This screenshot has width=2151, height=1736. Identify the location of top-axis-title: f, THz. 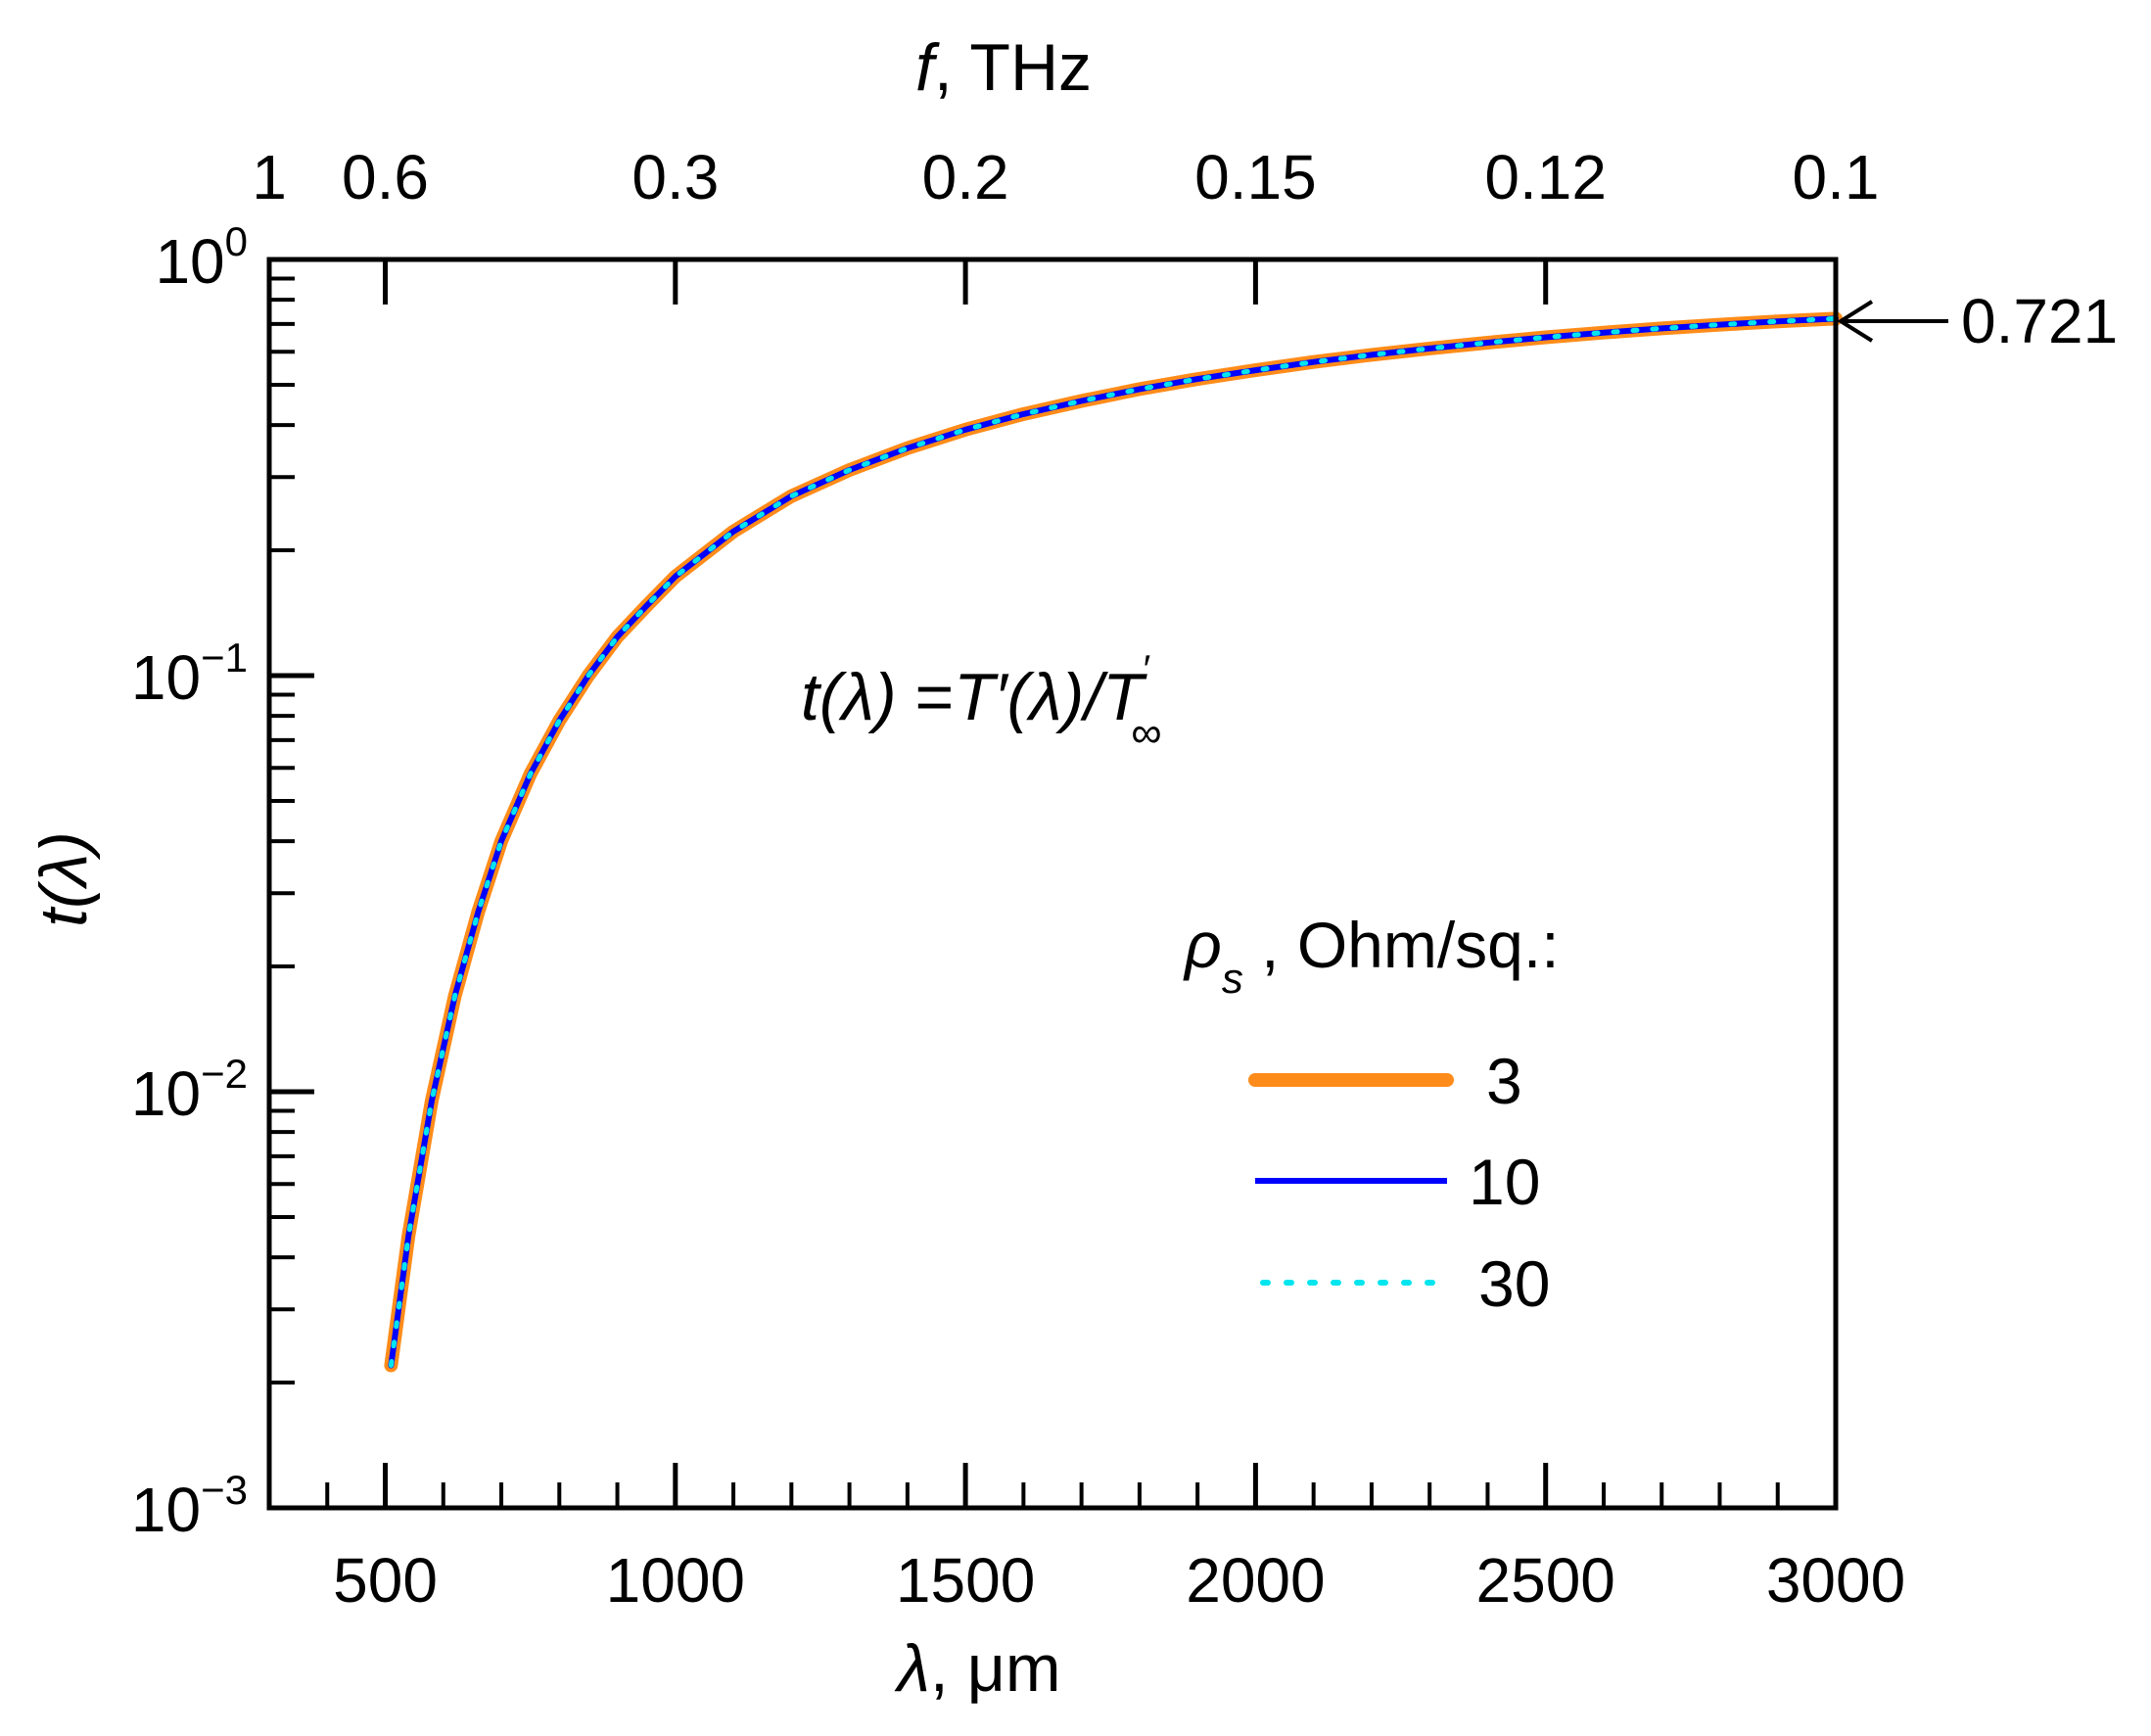
(1003, 67).